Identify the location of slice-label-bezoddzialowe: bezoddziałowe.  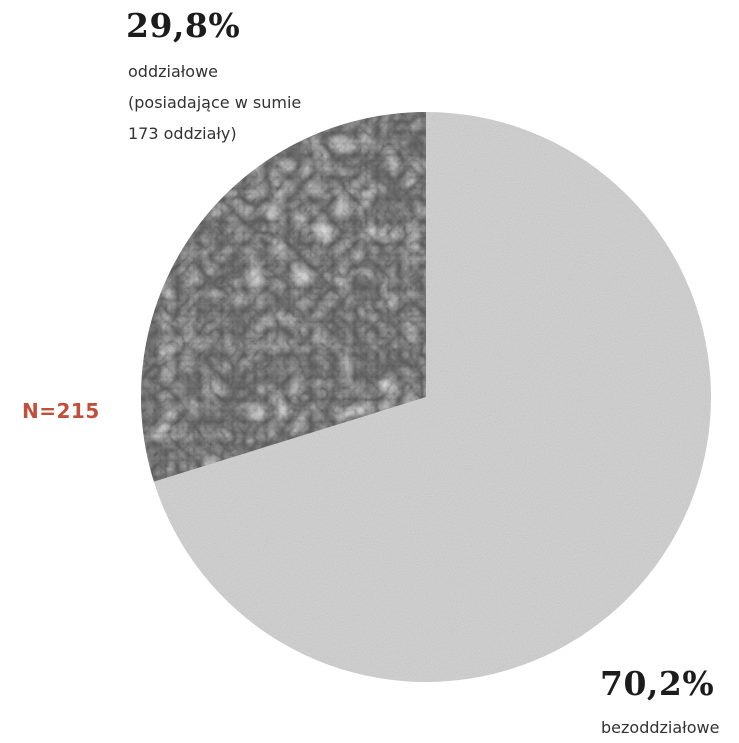
(660, 727).